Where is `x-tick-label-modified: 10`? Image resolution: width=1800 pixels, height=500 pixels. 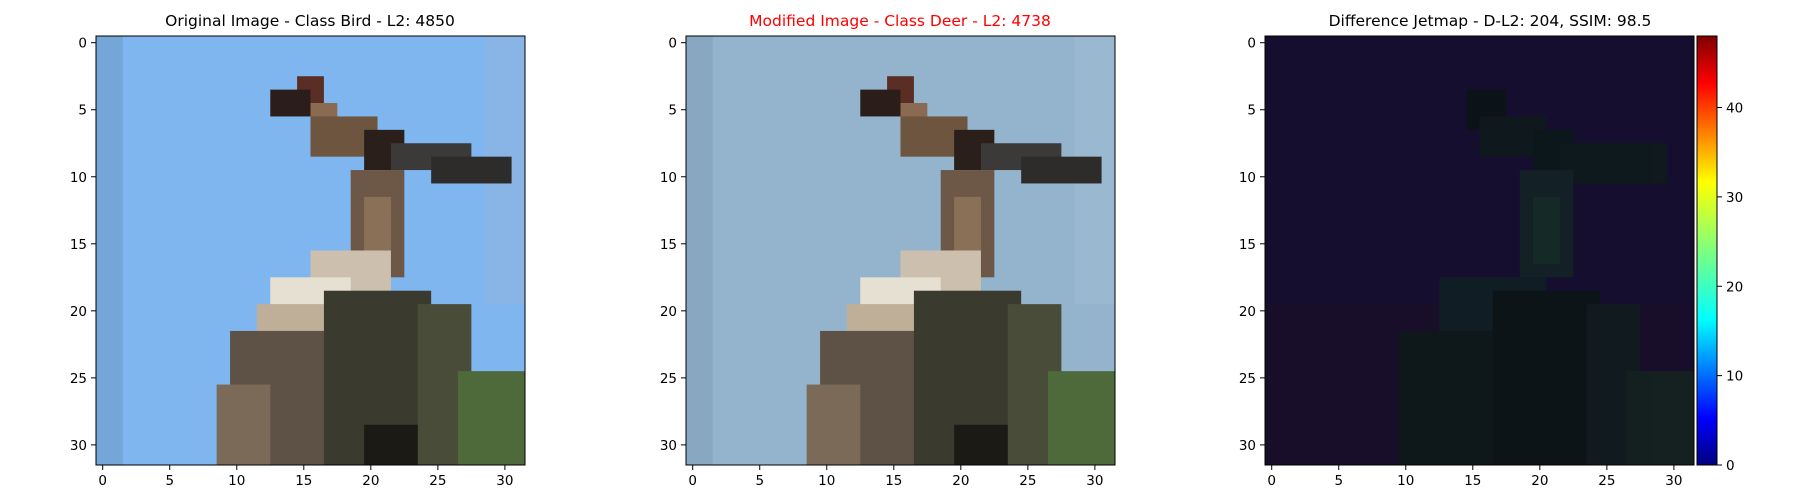
x-tick-label-modified: 10 is located at coordinates (826, 481).